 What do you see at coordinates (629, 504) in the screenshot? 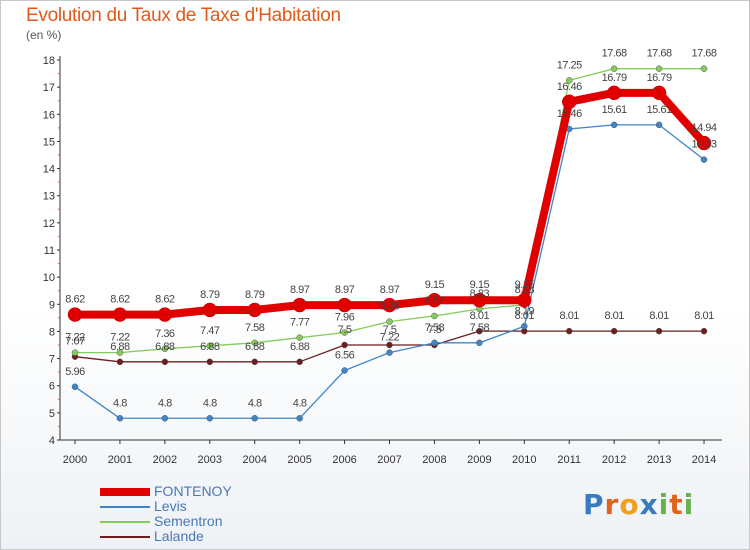
I see `logo-letter: o` at bounding box center [629, 504].